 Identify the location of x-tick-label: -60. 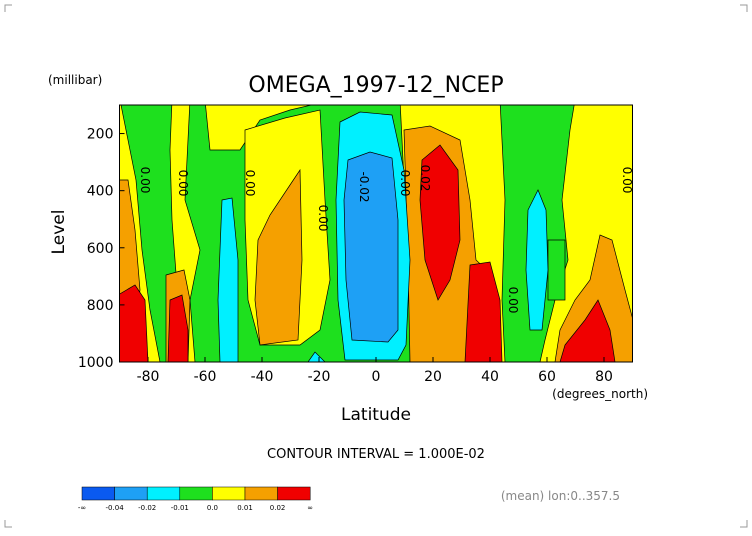
(205, 377).